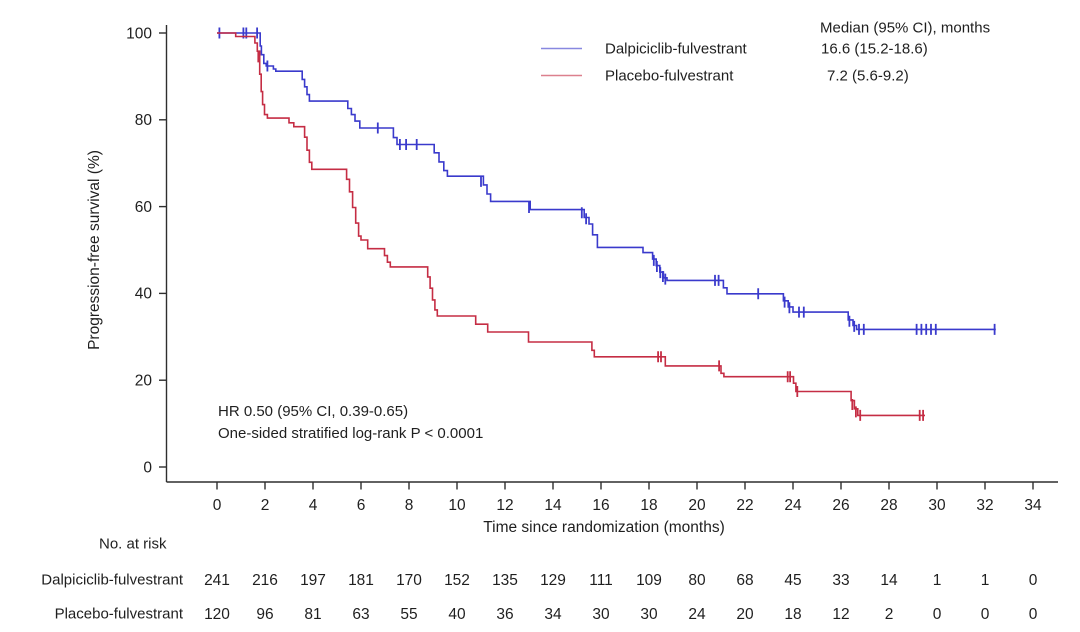 The height and width of the screenshot is (632, 1080). What do you see at coordinates (553, 580) in the screenshot?
I see `risk-count: 129` at bounding box center [553, 580].